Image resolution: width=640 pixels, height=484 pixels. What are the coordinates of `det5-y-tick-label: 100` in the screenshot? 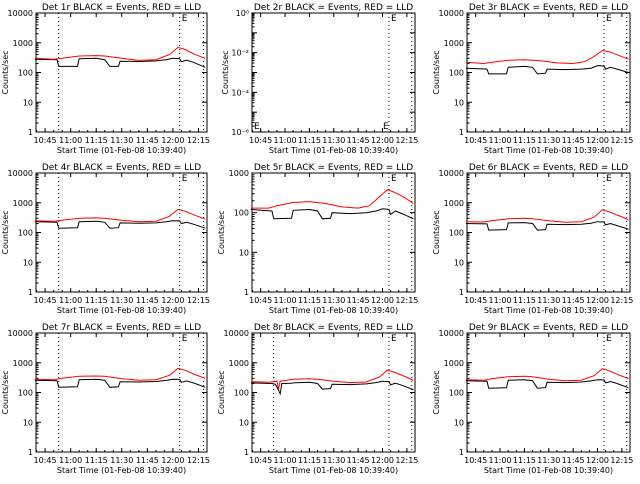 It's located at (241, 213).